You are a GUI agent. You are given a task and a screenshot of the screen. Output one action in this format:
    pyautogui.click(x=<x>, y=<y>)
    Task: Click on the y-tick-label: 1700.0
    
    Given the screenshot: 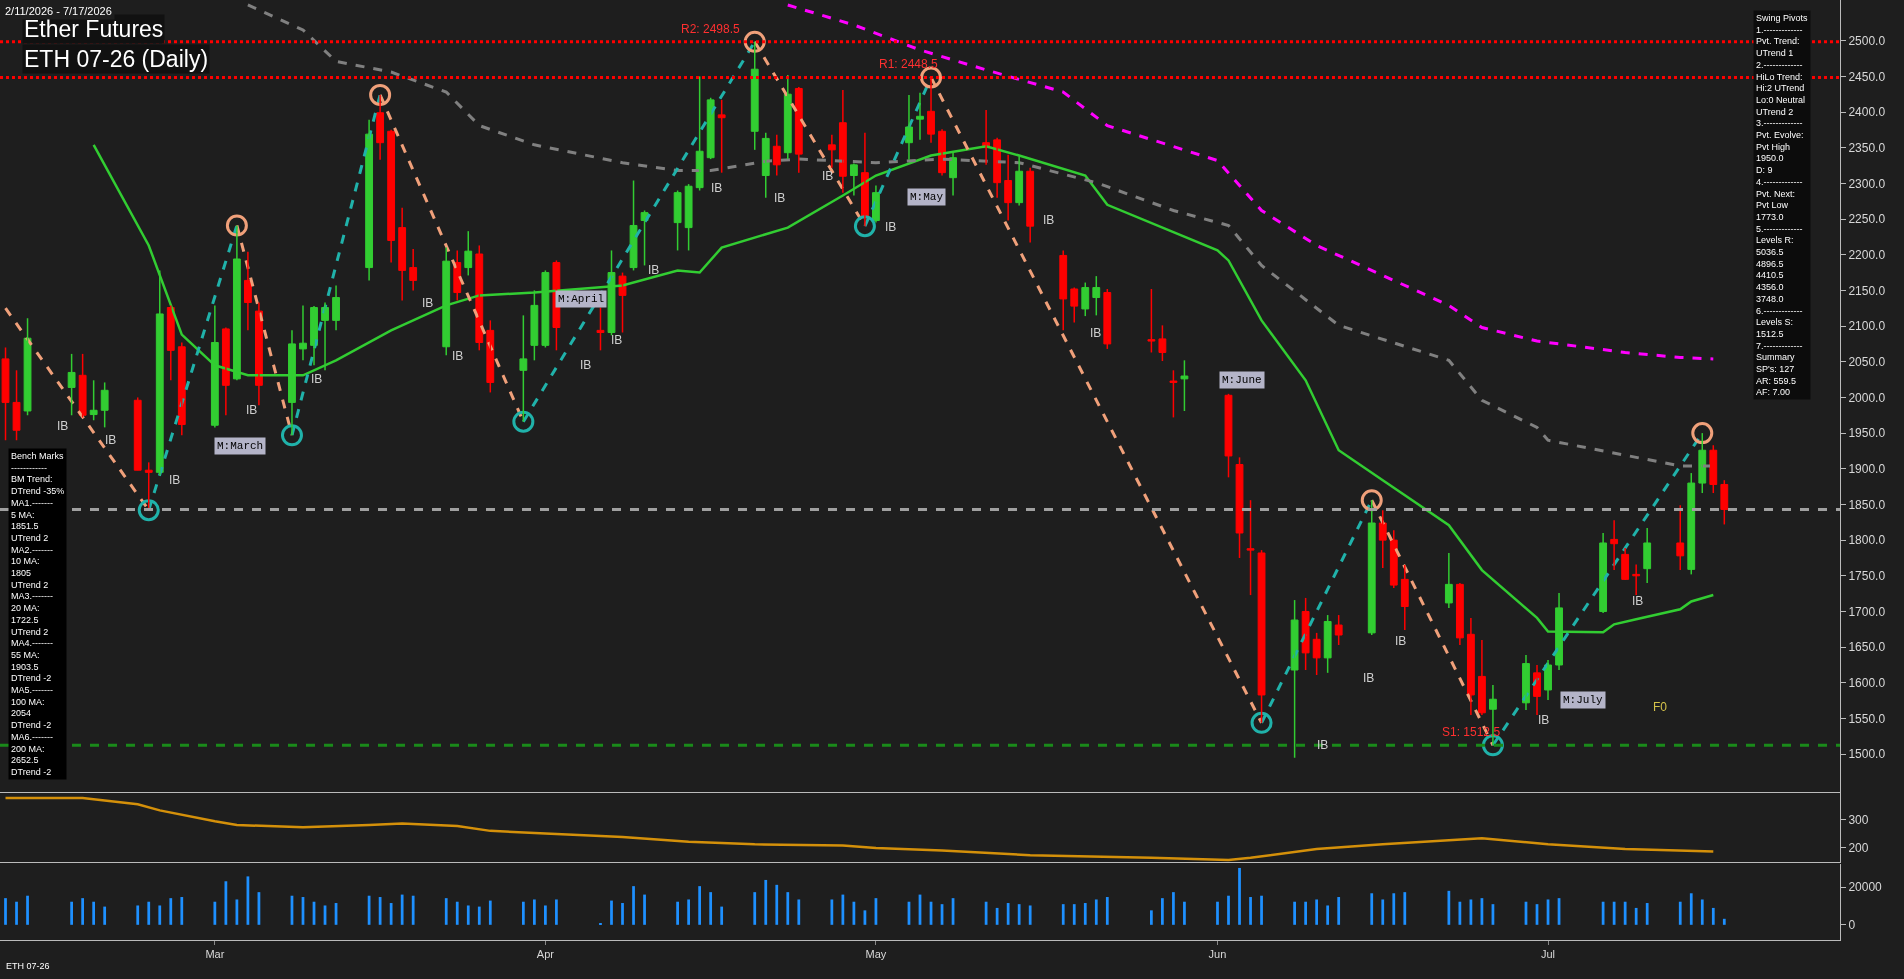 What is the action you would take?
    pyautogui.click(x=1867, y=611)
    